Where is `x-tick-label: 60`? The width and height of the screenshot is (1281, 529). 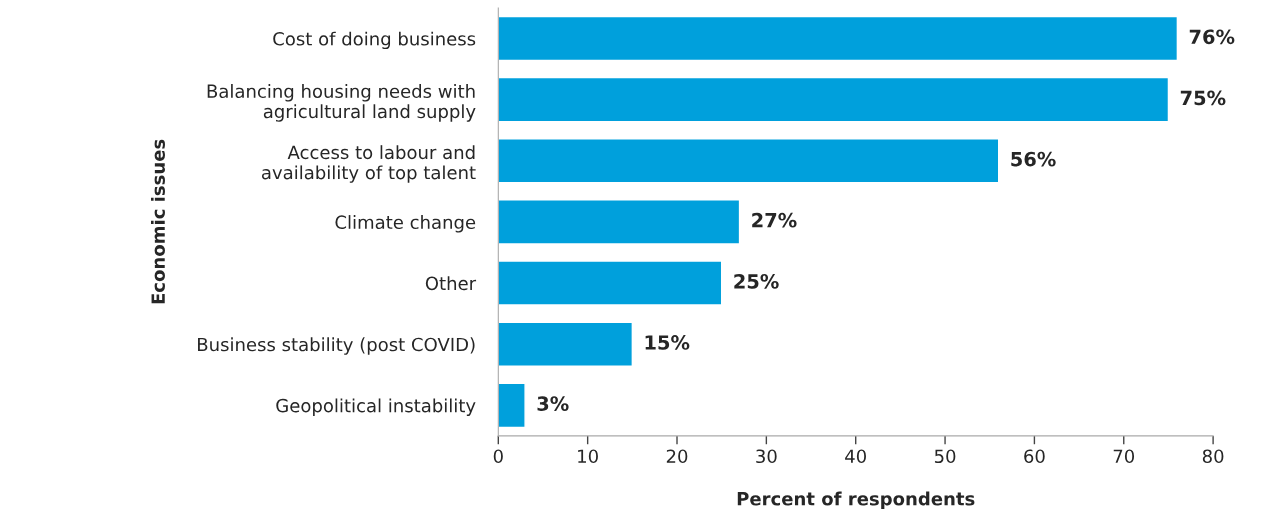 x-tick-label: 60 is located at coordinates (1034, 456).